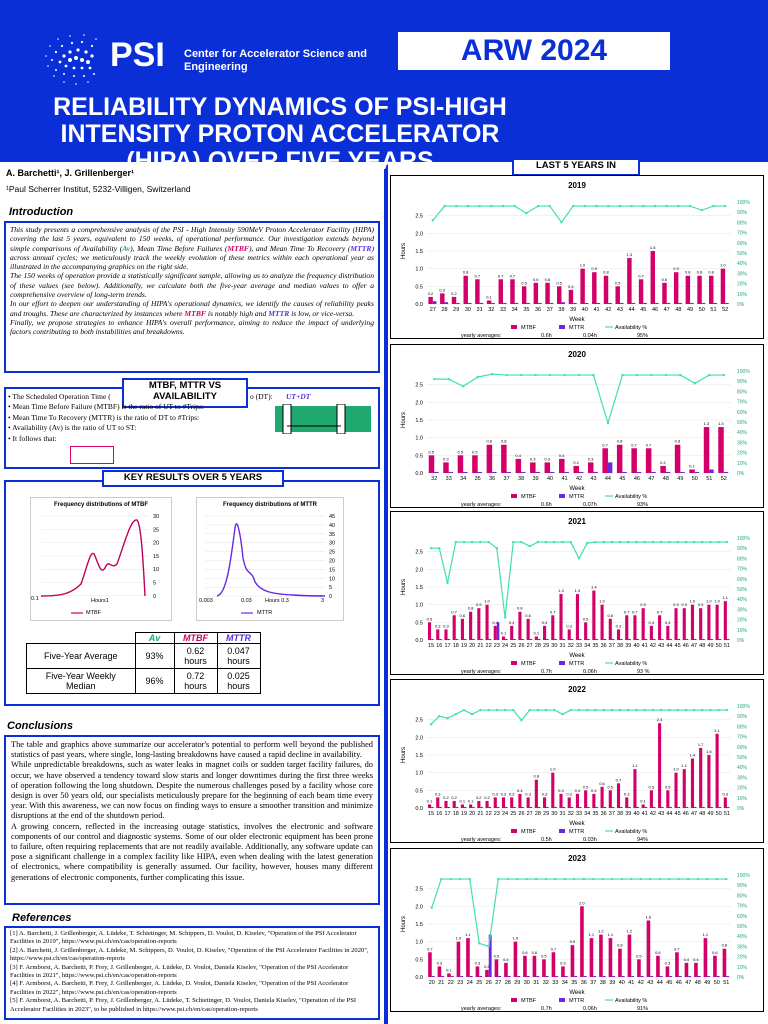 The height and width of the screenshot is (1024, 768). Describe the element at coordinates (193, 478) in the screenshot. I see `key-results-tag: KEY RESULTS OVER 5 YEARS` at that location.